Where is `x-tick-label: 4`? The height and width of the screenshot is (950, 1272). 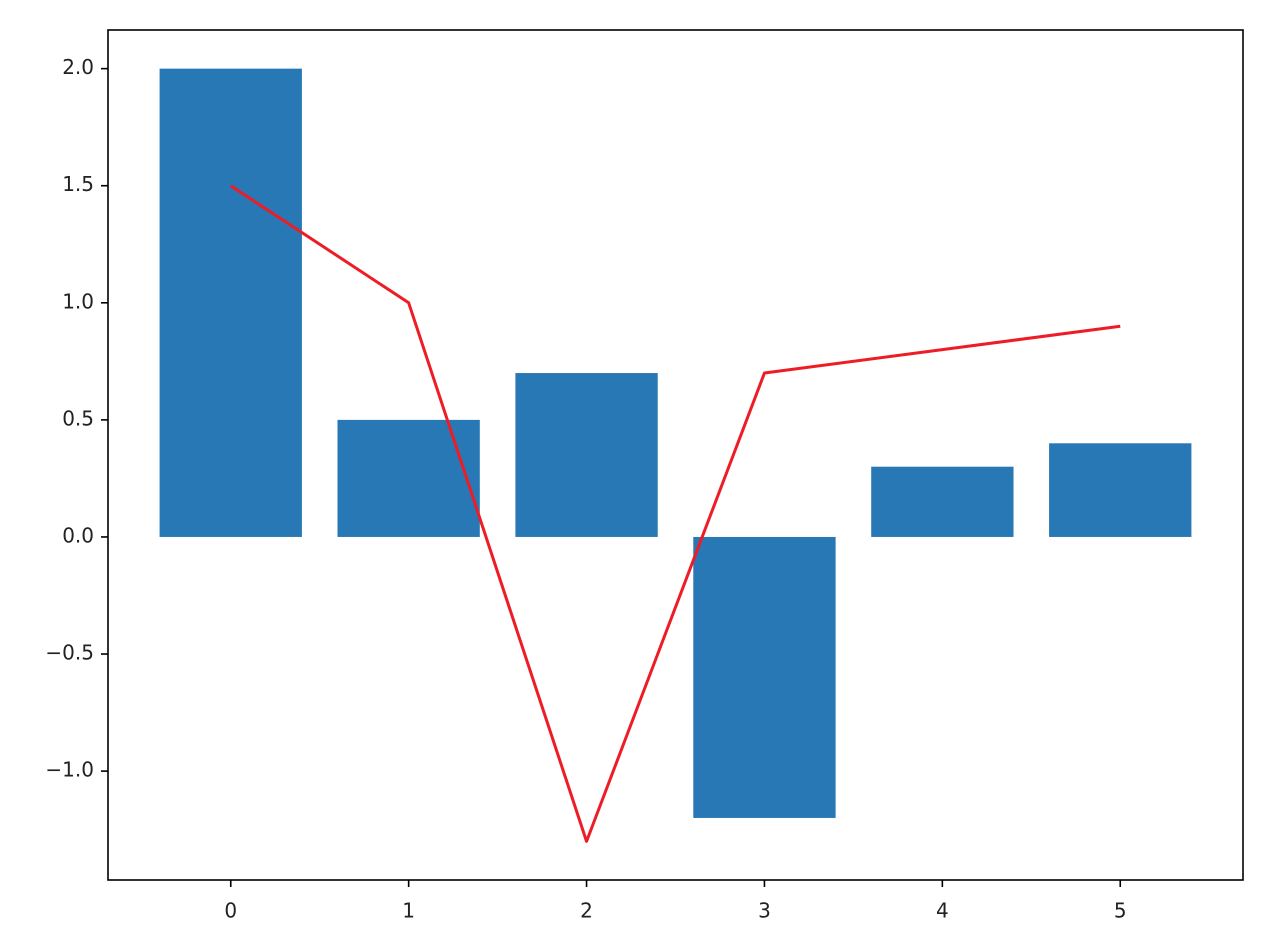 x-tick-label: 4 is located at coordinates (942, 911).